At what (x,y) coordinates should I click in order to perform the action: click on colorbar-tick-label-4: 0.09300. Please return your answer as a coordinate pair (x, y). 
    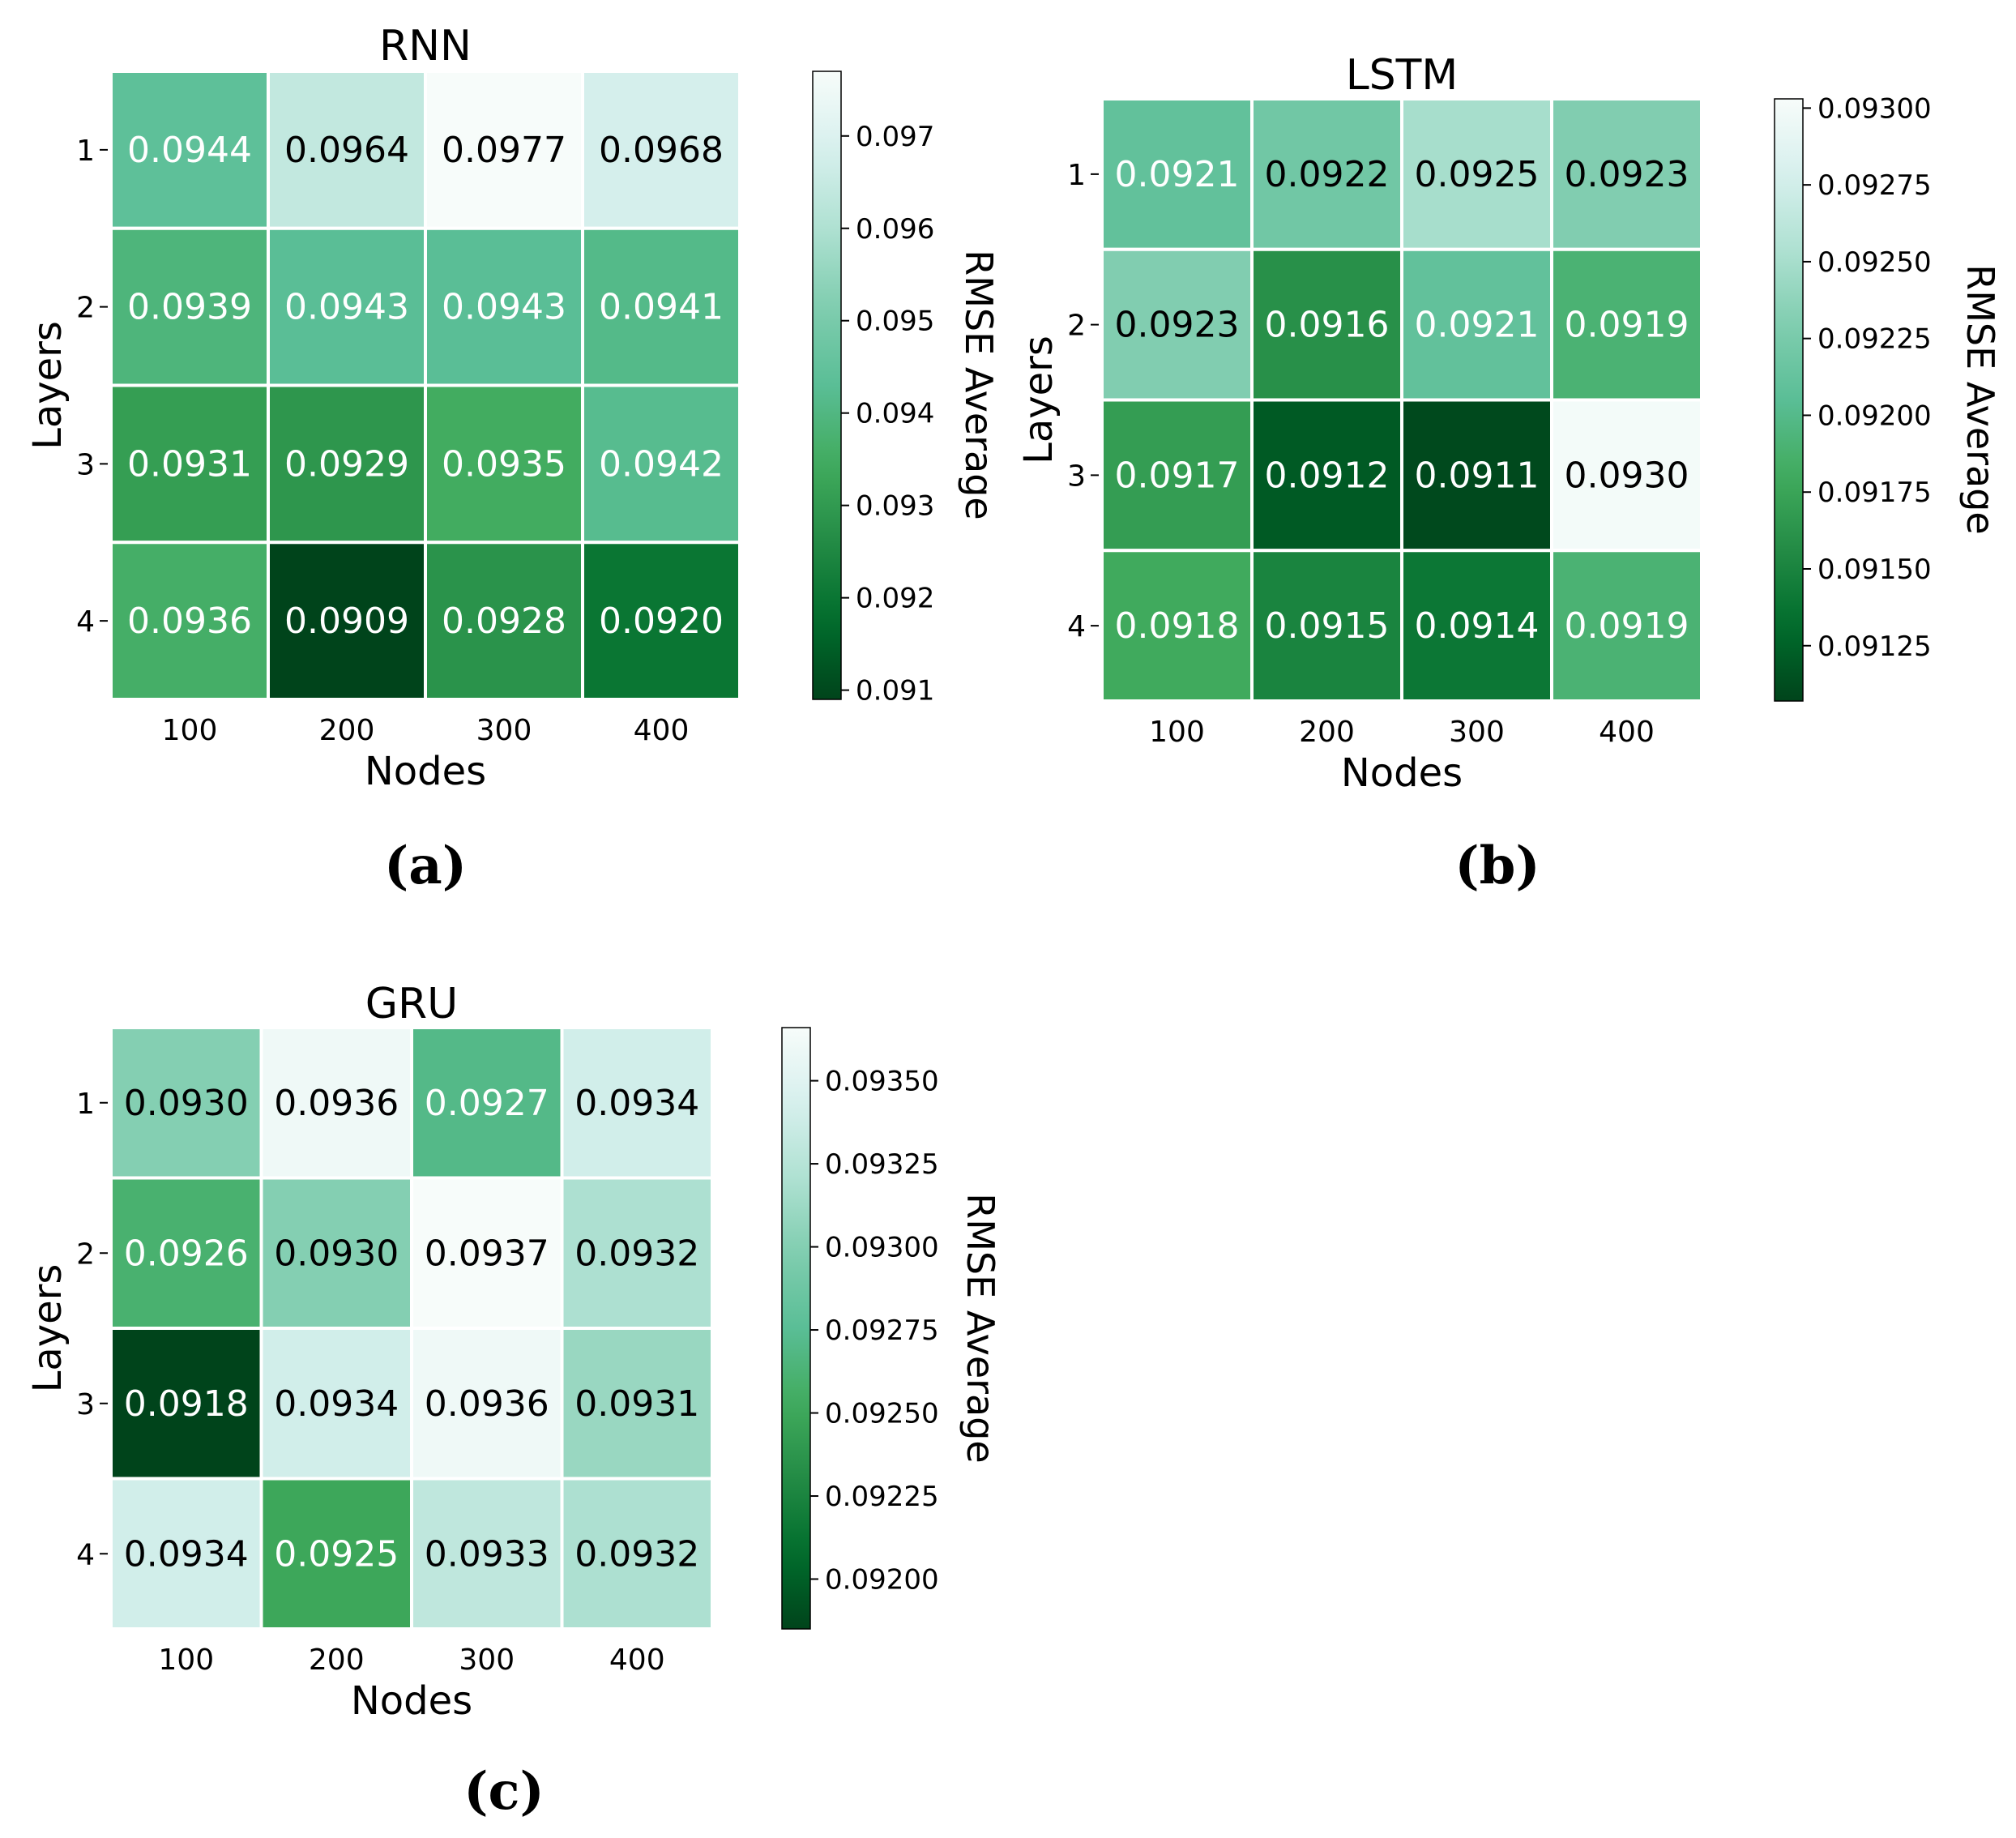
    Looking at the image, I should click on (882, 1248).